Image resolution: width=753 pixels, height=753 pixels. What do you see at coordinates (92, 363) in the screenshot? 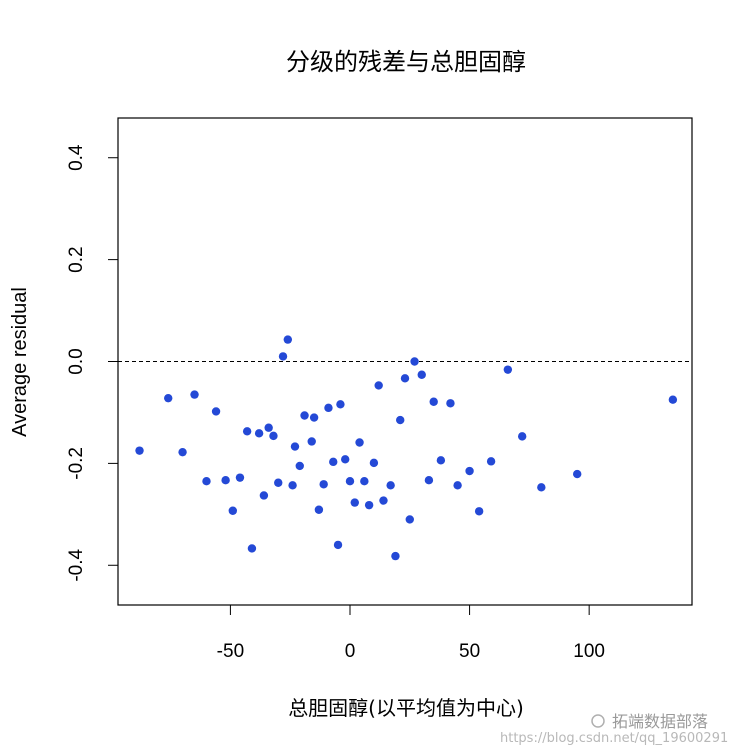
I see `y-axis: -0.4 -0.2 0.0 0.2 0.4` at bounding box center [92, 363].